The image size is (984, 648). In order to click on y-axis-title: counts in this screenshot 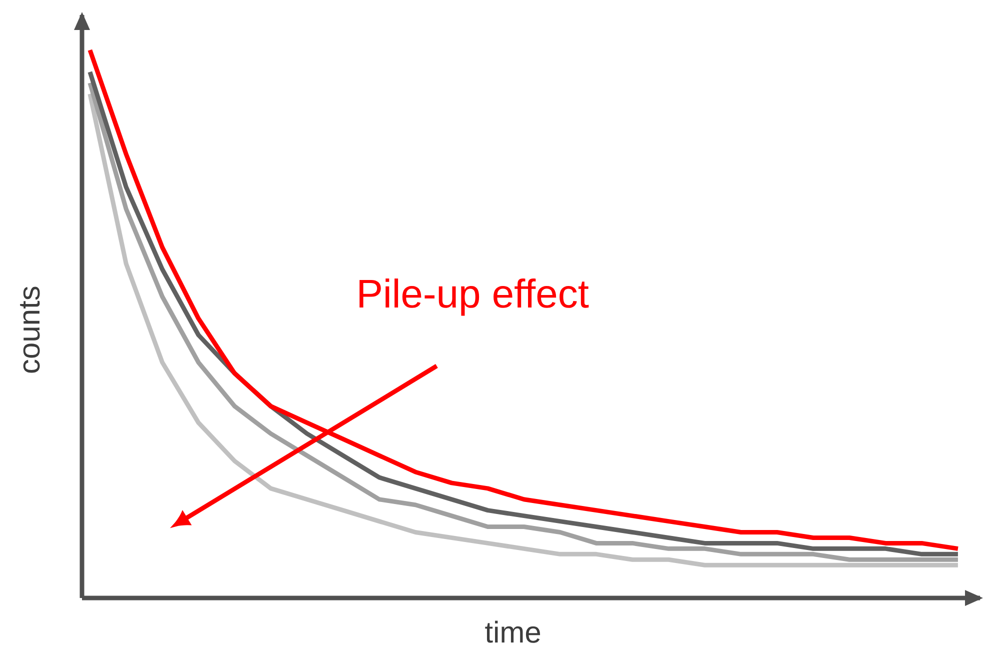, I will do `click(30, 329)`.